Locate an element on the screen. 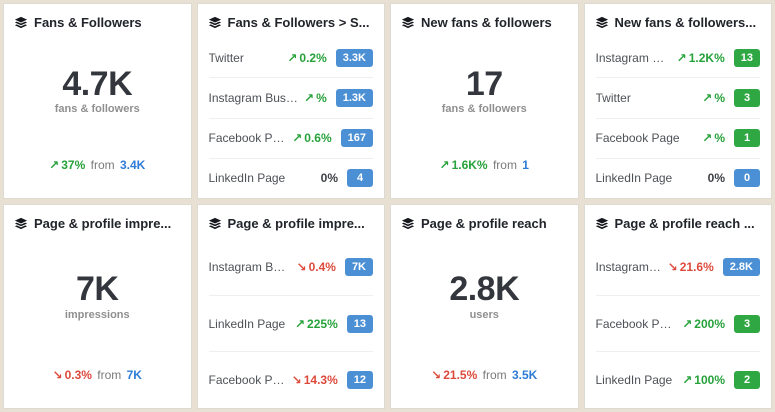 This screenshot has height=412, width=775. network-row-facebook: Facebook Page ↘ 14.3% 12 is located at coordinates (290, 379).